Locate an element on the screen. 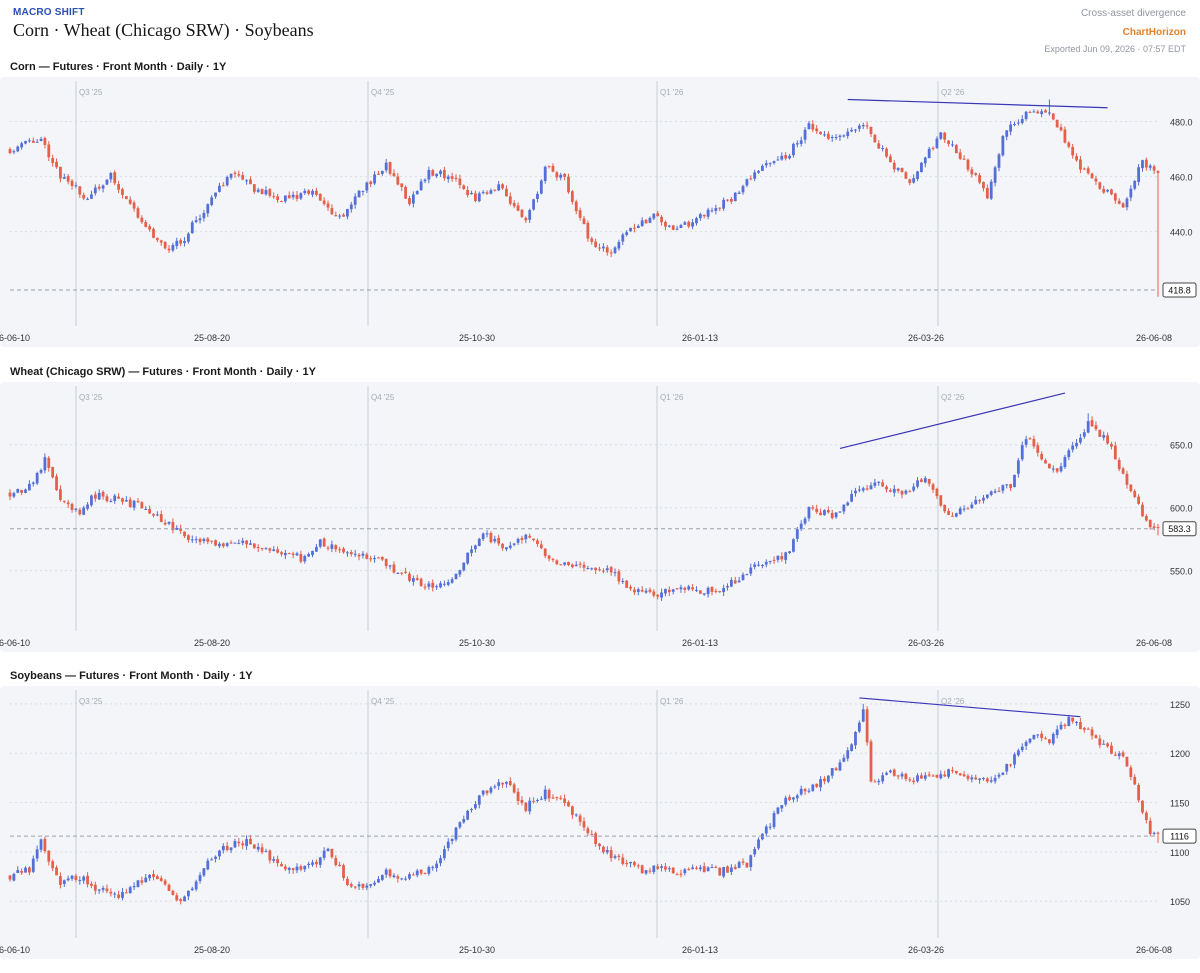  x-tick-label: 25-08-20 is located at coordinates (212, 643).